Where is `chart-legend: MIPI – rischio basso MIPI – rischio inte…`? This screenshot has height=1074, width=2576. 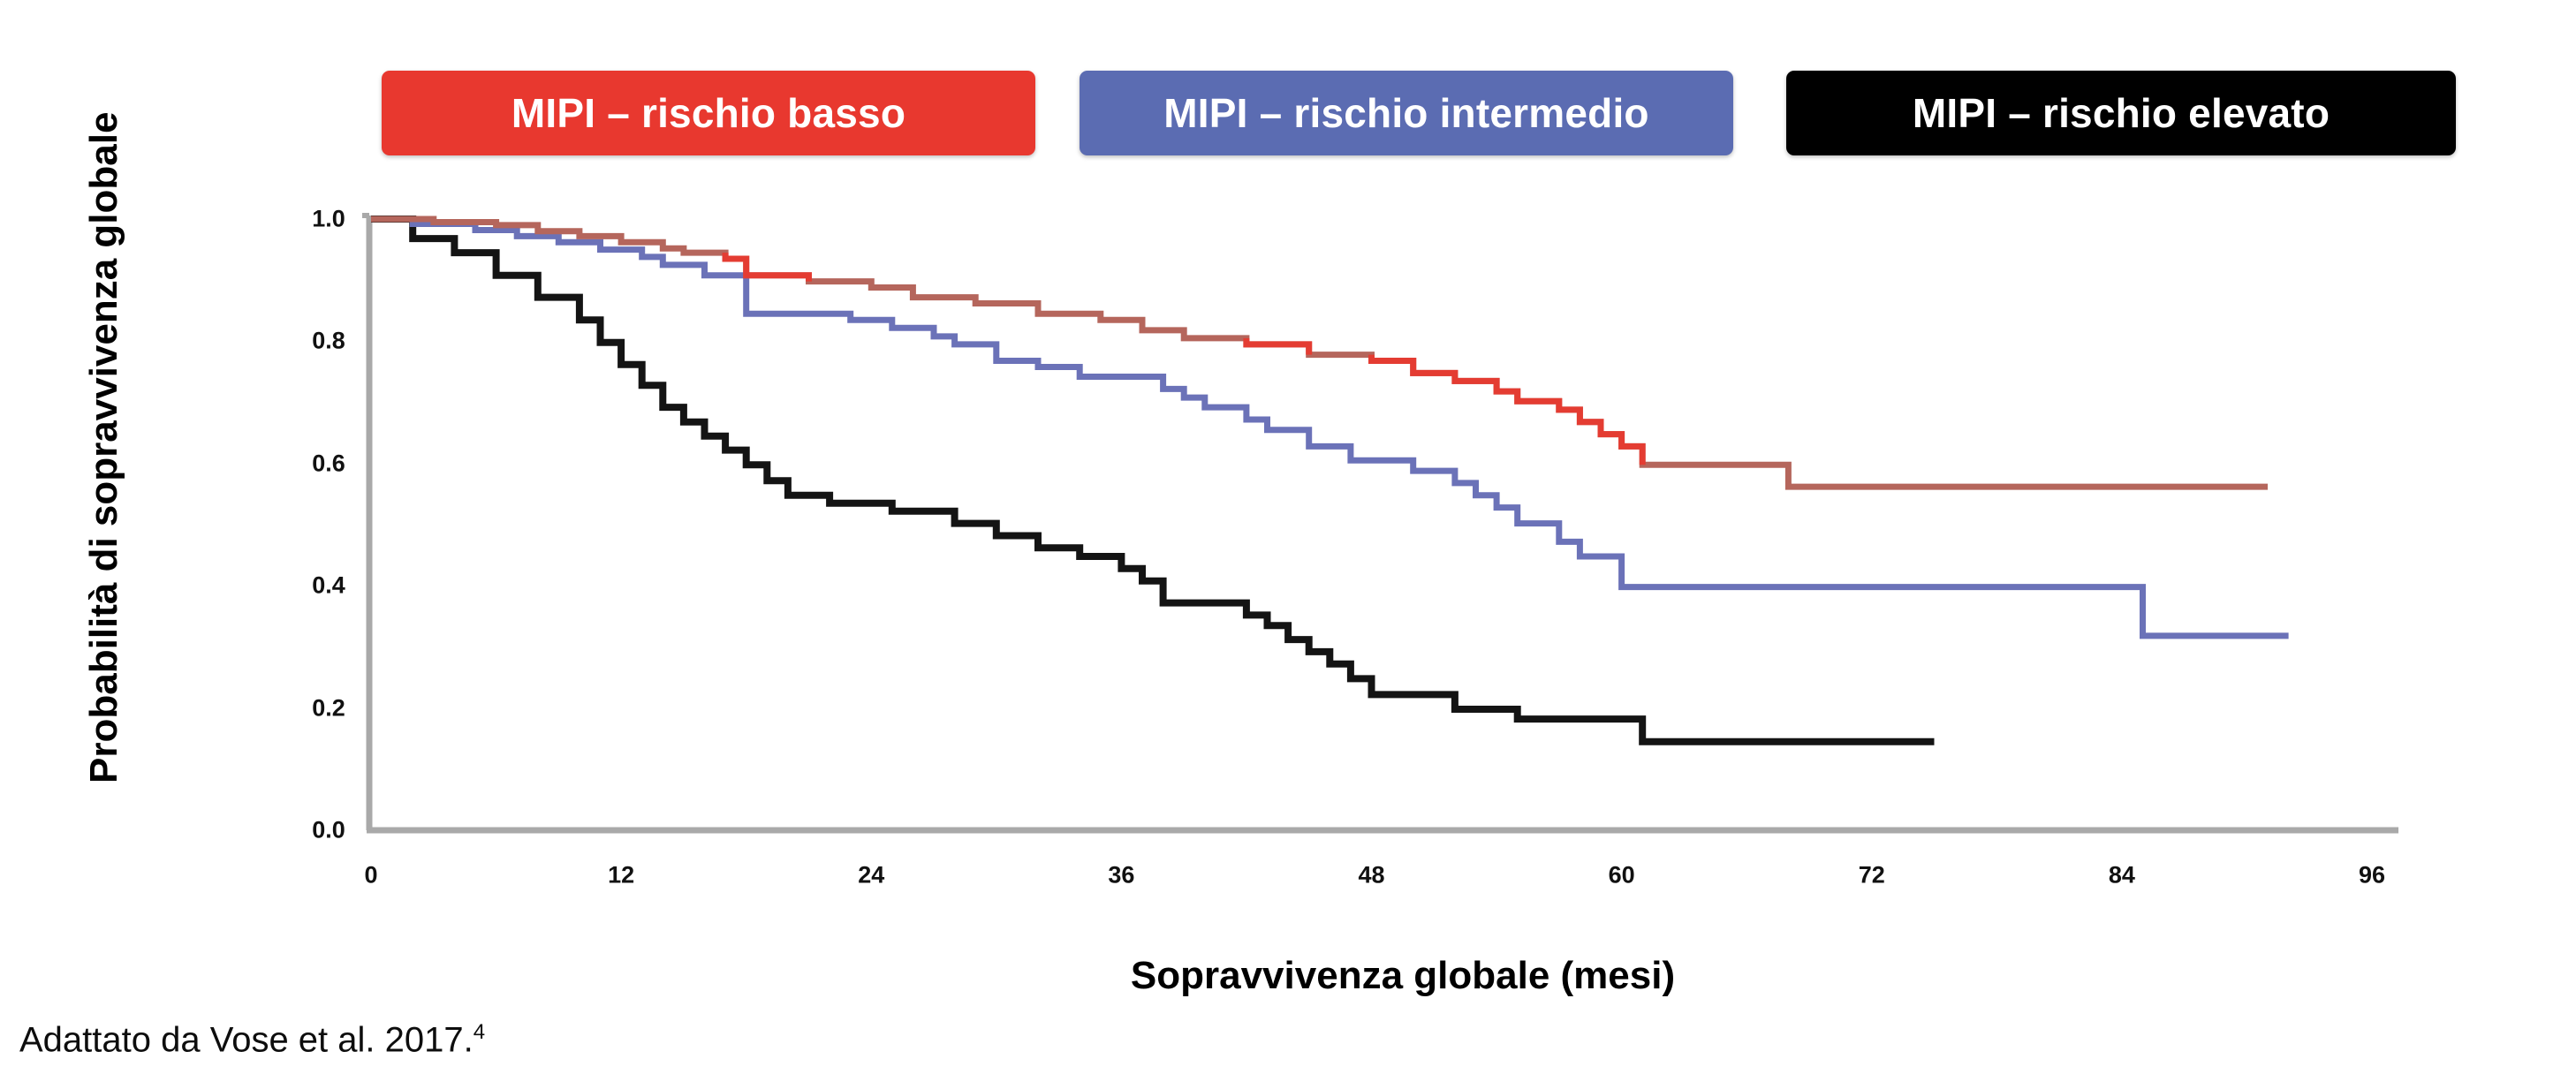
chart-legend: MIPI – rischio basso MIPI – rischio inte… is located at coordinates (1288, 119).